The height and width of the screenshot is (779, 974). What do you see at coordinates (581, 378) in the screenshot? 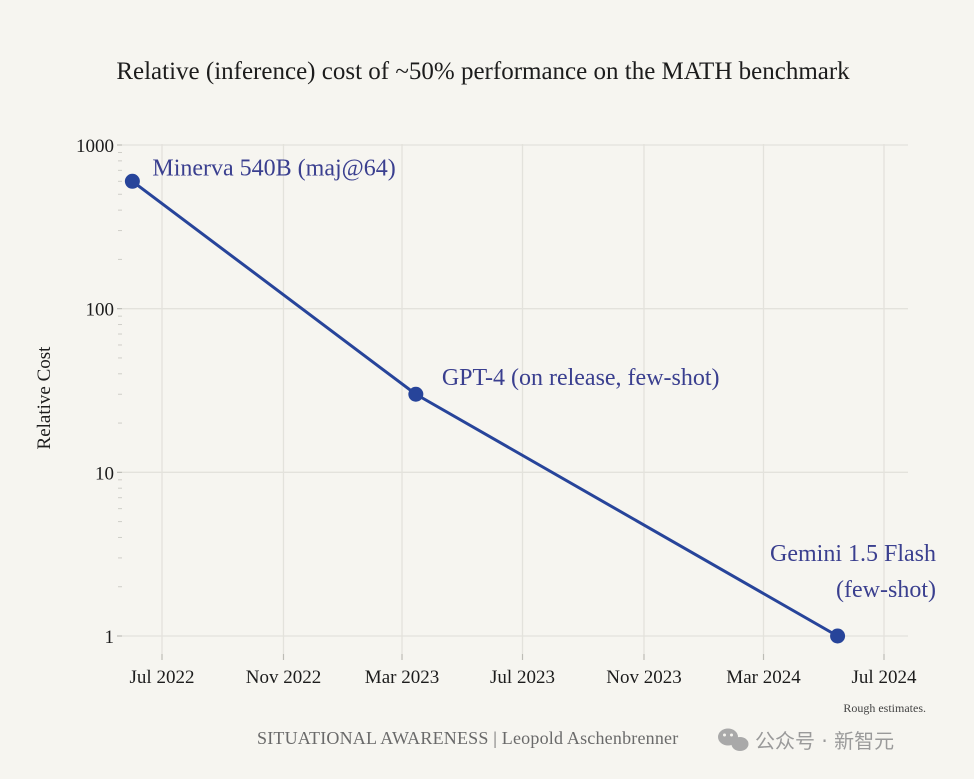
I see `point-label: GPT-4 (on release, few-shot)` at bounding box center [581, 378].